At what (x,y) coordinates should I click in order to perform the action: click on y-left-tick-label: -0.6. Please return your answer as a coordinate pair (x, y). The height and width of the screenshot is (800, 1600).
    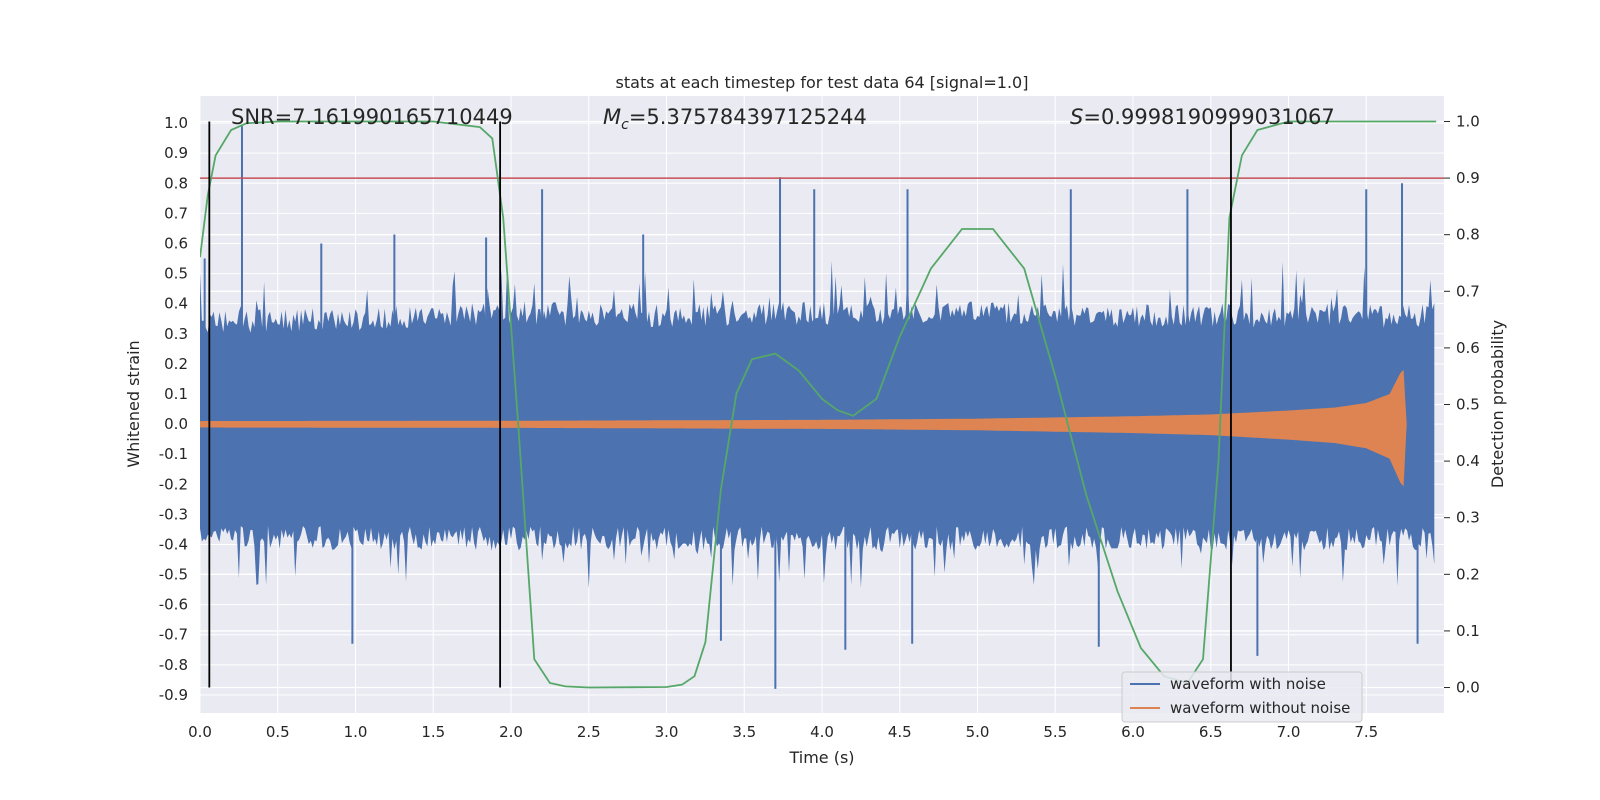
    Looking at the image, I should click on (173, 605).